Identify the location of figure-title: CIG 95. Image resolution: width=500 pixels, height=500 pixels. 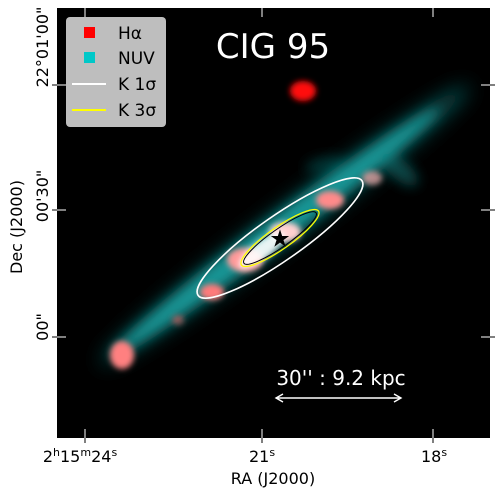
(273, 47).